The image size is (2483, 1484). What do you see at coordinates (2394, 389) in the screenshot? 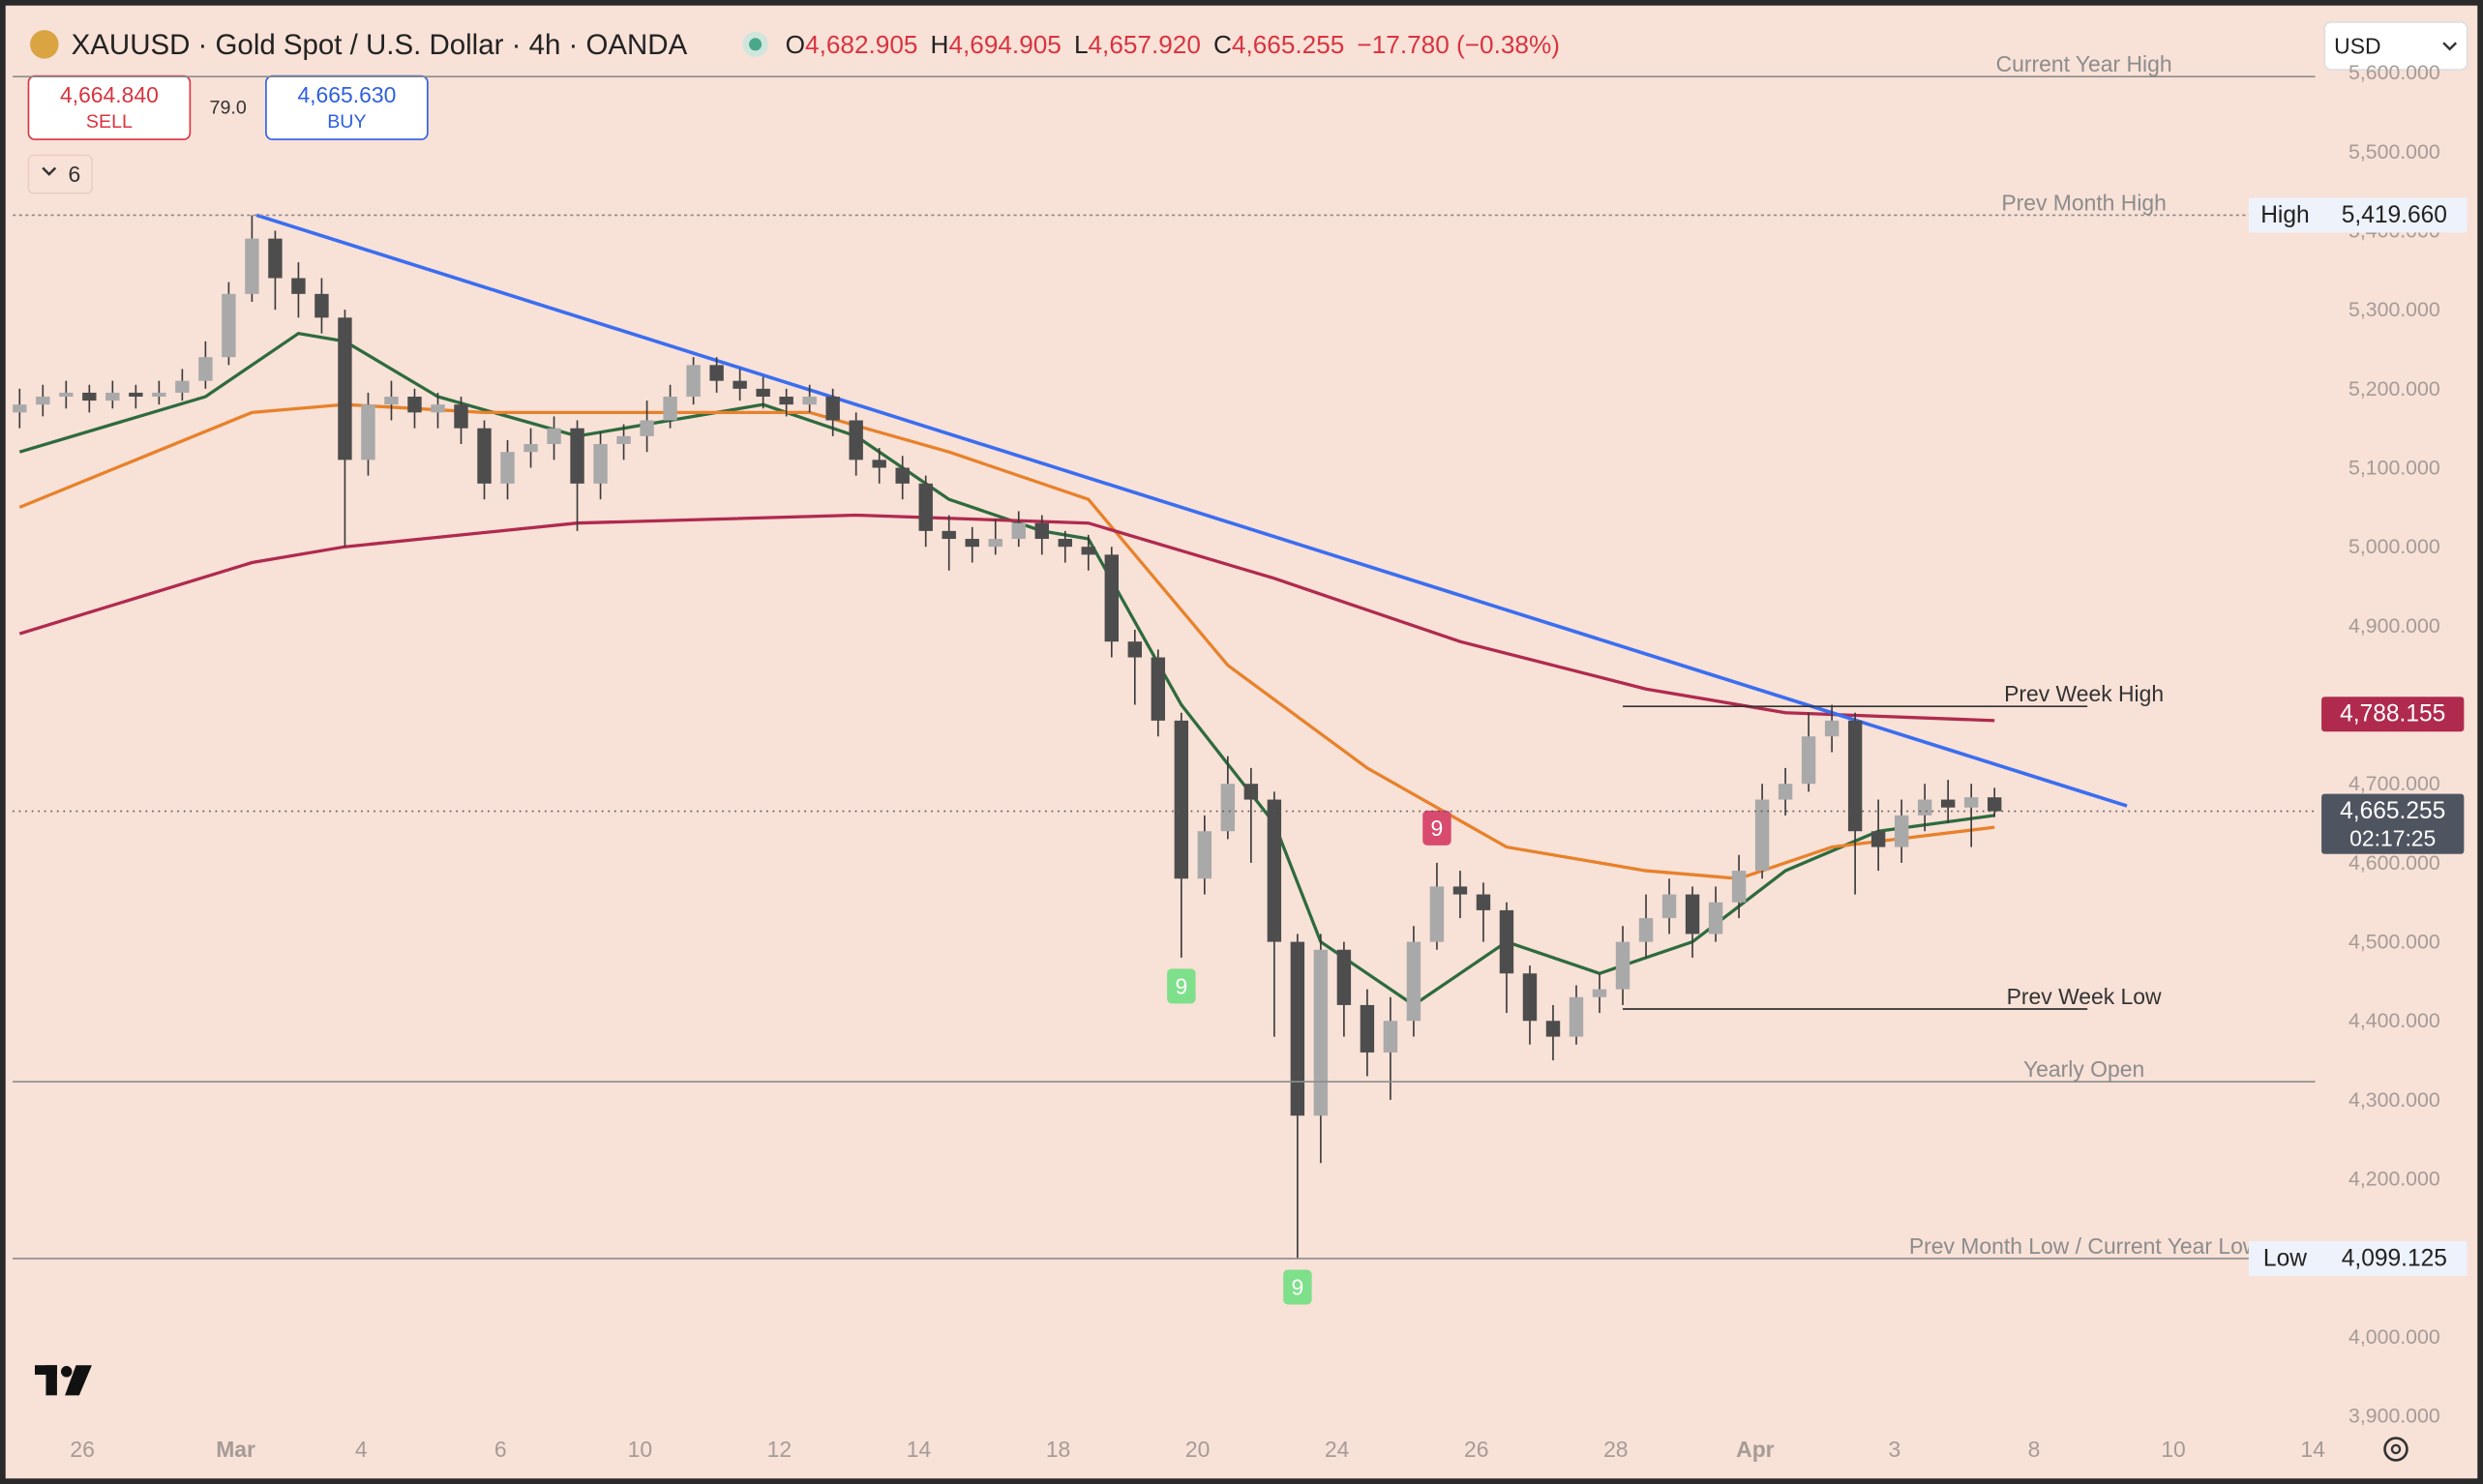
I see `y-tick-label: 5,200.000` at bounding box center [2394, 389].